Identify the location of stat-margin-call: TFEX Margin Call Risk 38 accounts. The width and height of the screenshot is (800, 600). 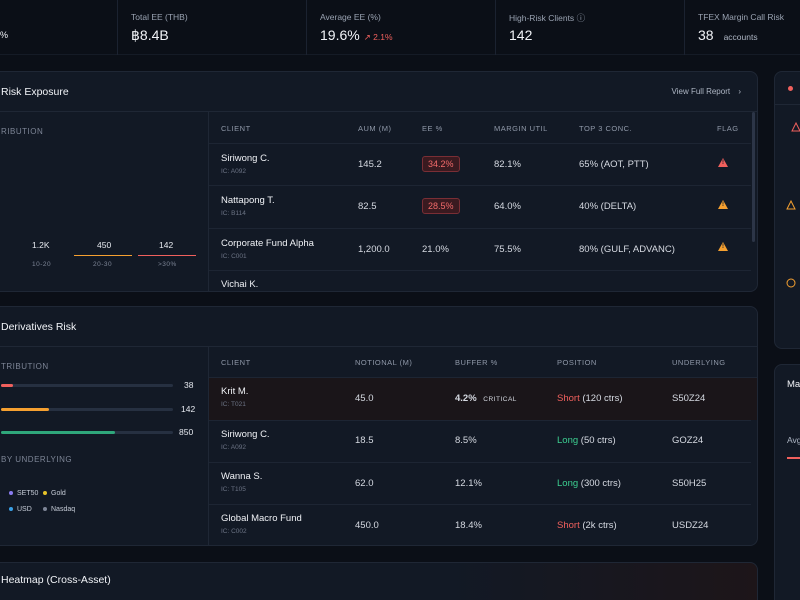
(742, 27).